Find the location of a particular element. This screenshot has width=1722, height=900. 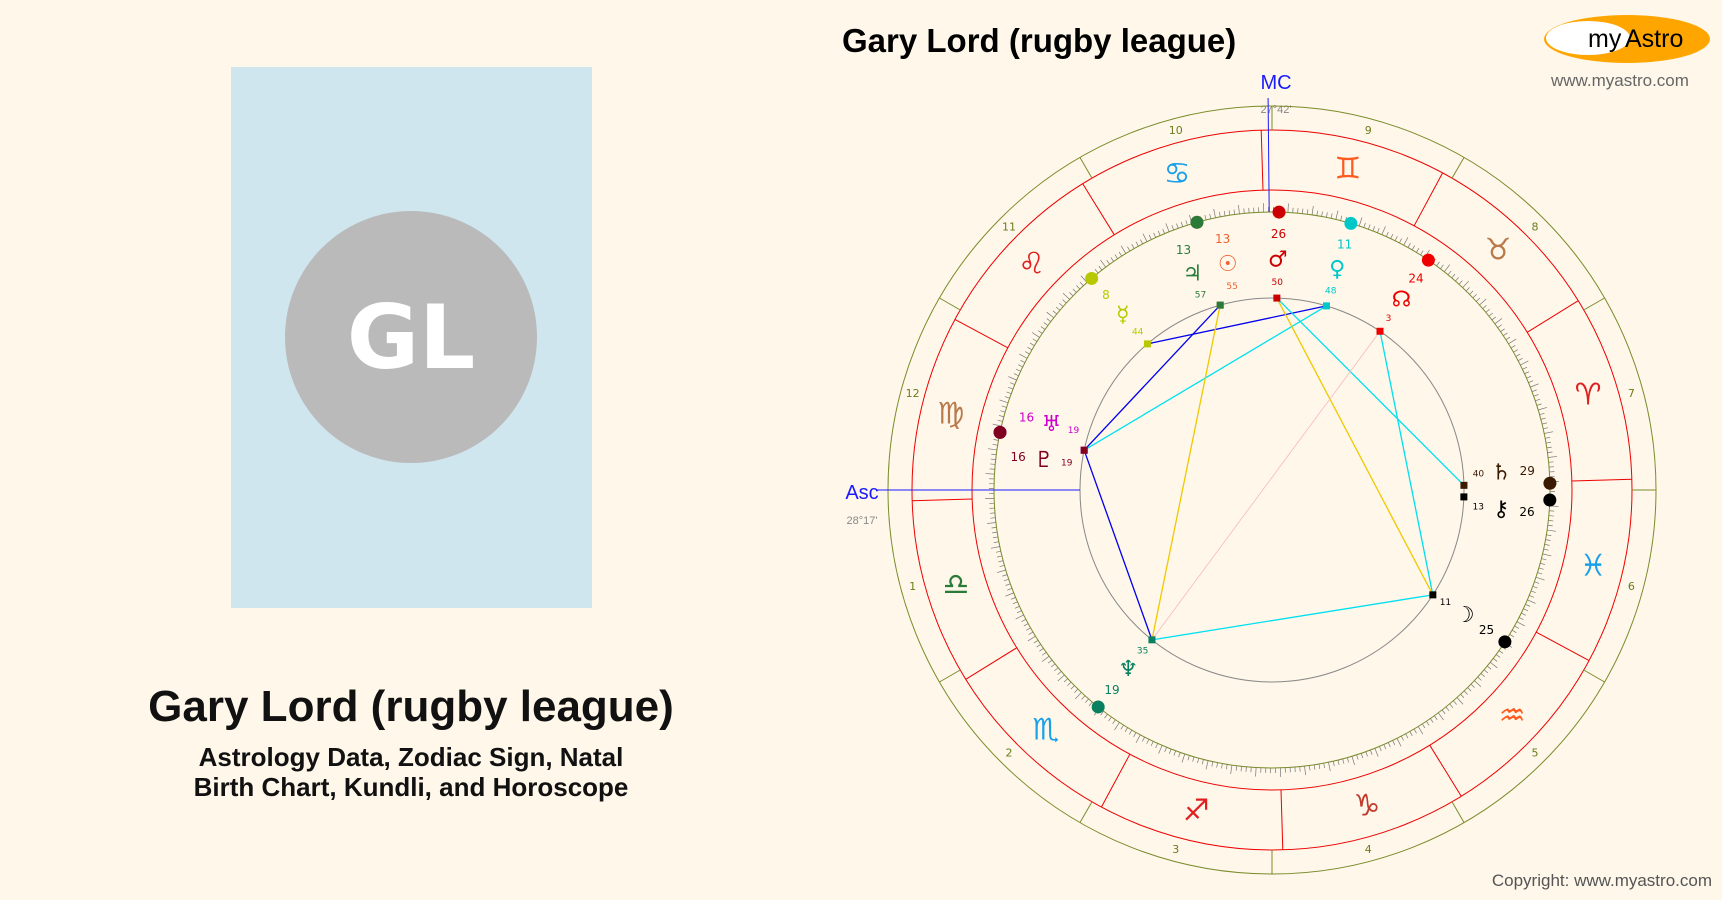

venus-aspect-point is located at coordinates (1326, 306).